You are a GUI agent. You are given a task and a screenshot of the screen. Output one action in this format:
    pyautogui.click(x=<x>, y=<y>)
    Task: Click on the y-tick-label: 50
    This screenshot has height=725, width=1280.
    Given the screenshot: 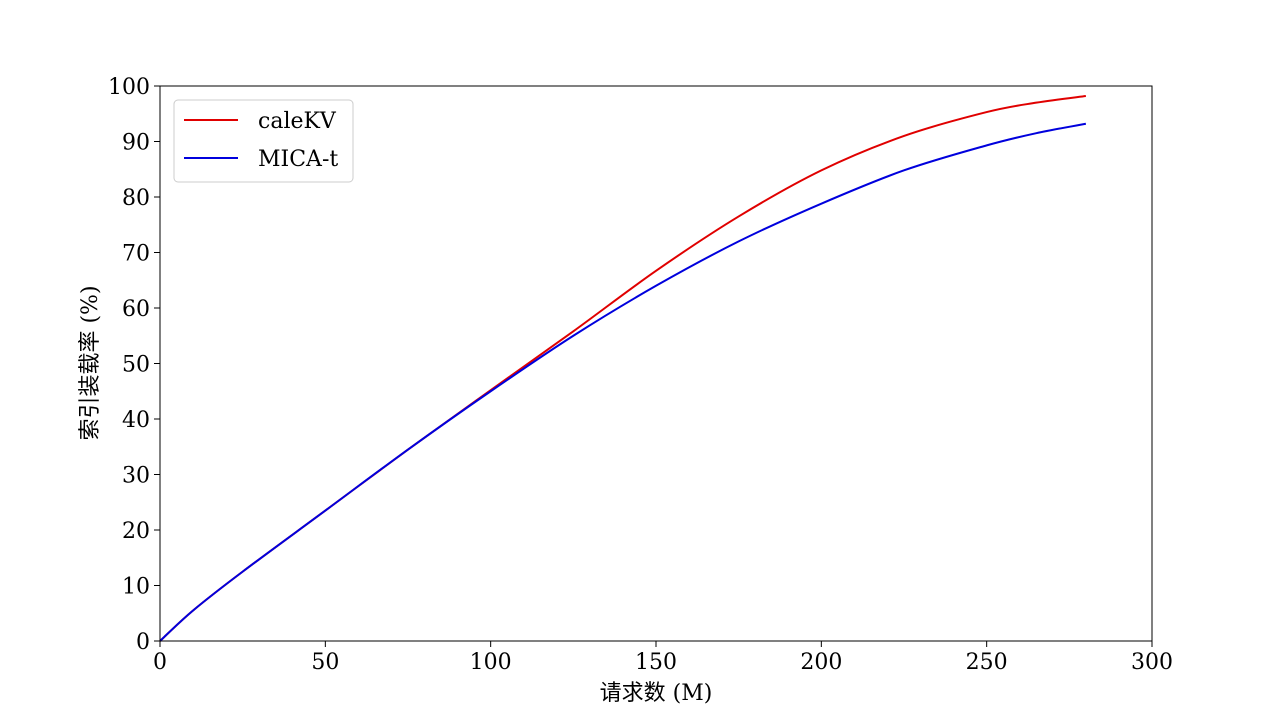 What is the action you would take?
    pyautogui.click(x=136, y=365)
    